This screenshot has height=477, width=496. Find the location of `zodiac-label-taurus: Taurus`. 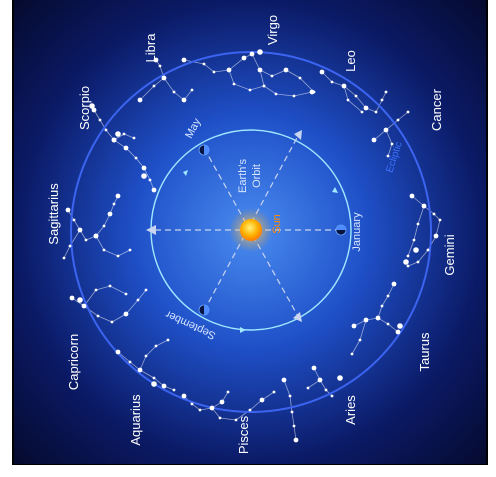

zodiac-label-taurus: Taurus is located at coordinates (424, 352).